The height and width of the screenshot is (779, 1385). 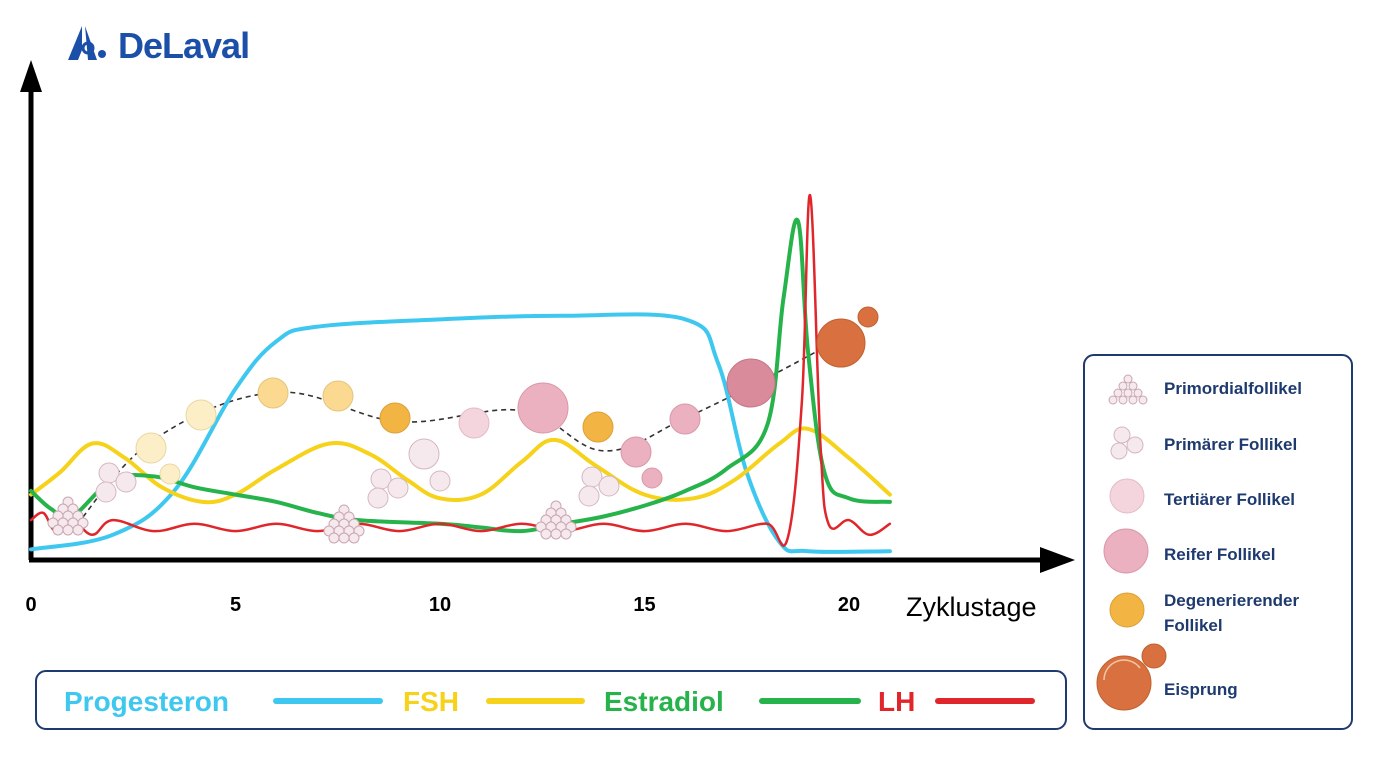 I want to click on x-tick-label: 10, so click(x=440, y=605).